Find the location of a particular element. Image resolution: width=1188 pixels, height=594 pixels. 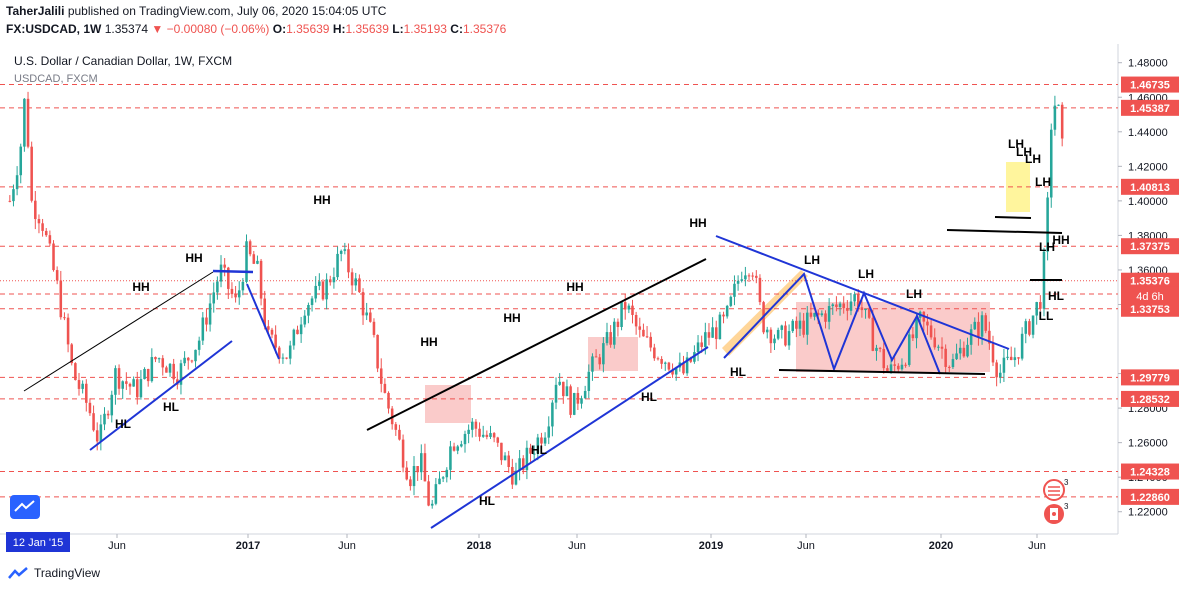

x-tick-label: 2017 is located at coordinates (248, 546).